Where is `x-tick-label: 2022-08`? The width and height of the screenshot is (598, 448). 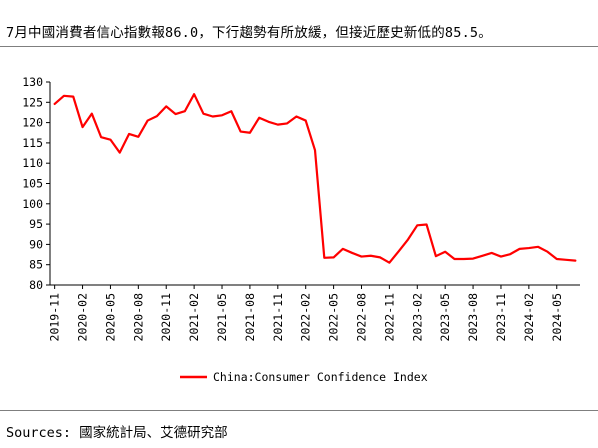
x-tick-label: 2022-08 is located at coordinates (361, 317).